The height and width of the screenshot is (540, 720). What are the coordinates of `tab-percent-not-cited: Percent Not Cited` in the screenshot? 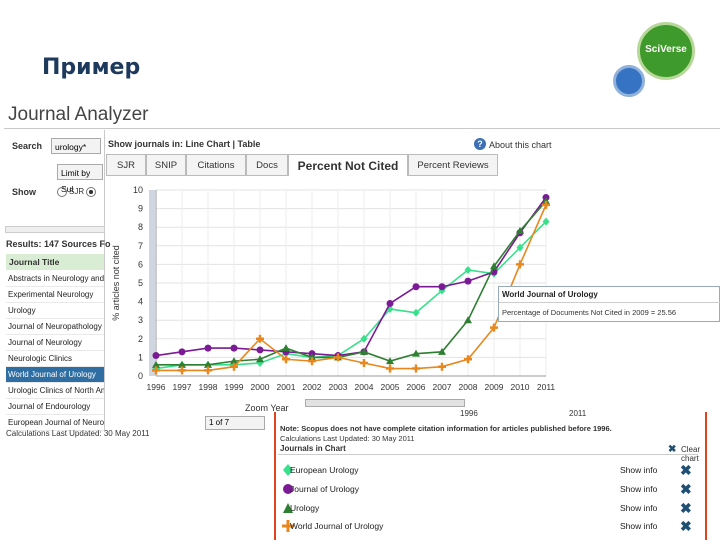 It's located at (348, 165).